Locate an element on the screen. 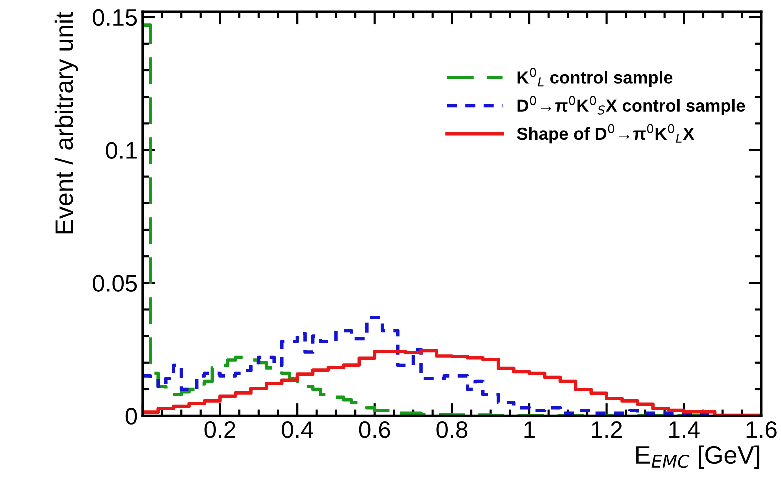  x-tick-label: 0.6 is located at coordinates (374, 430).